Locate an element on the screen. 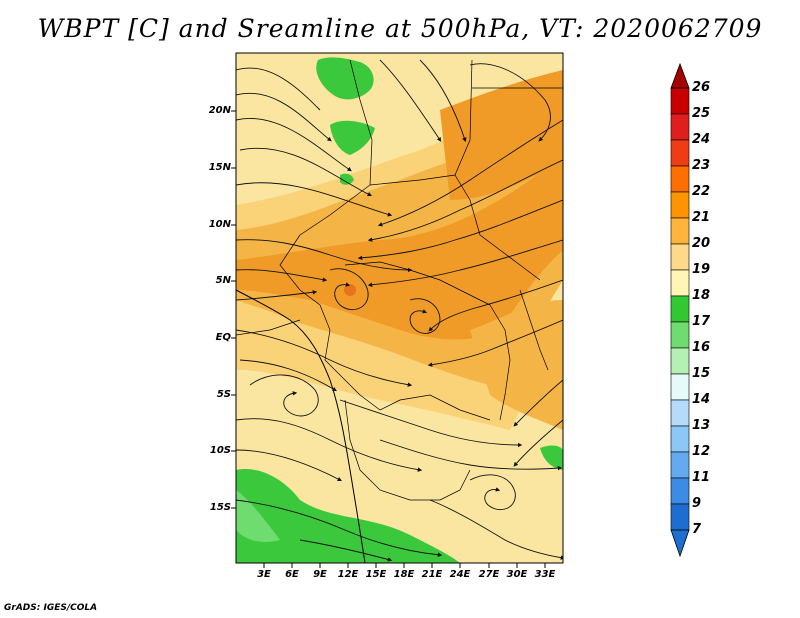 Image resolution: width=800 pixels, height=618 pixels. colorbar-label-11: 11 is located at coordinates (701, 477).